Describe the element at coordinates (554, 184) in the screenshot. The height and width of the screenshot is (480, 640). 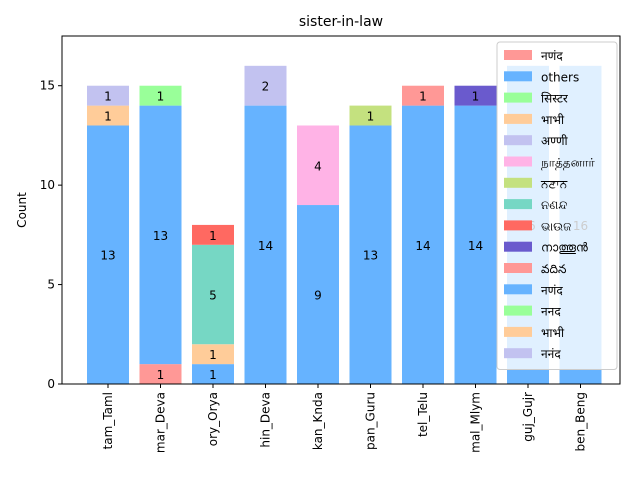
I see `legend-label: ਨਣਾਨ` at that location.